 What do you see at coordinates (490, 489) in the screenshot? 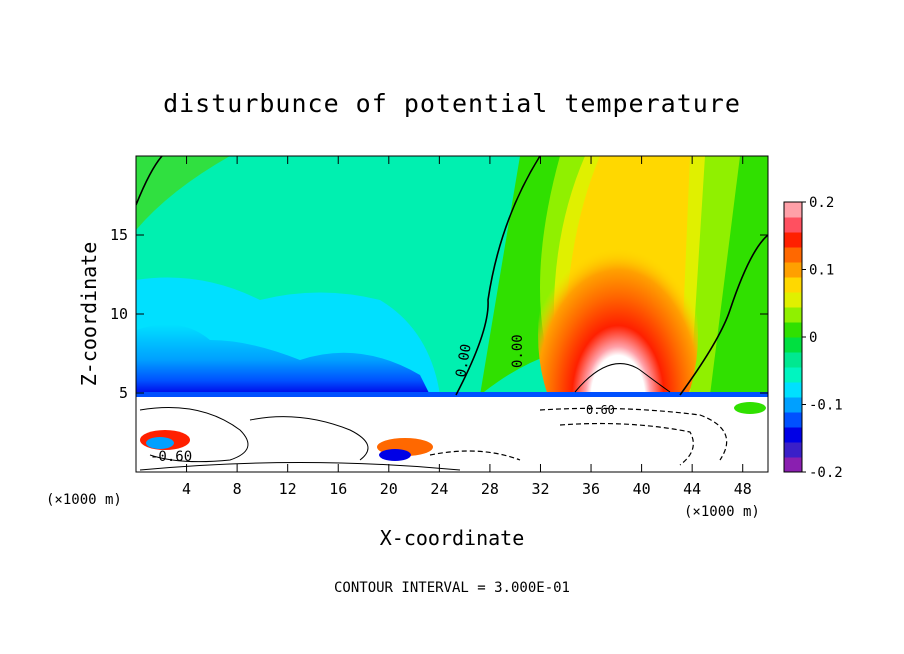
I see `x-tick-label: 28` at bounding box center [490, 489].